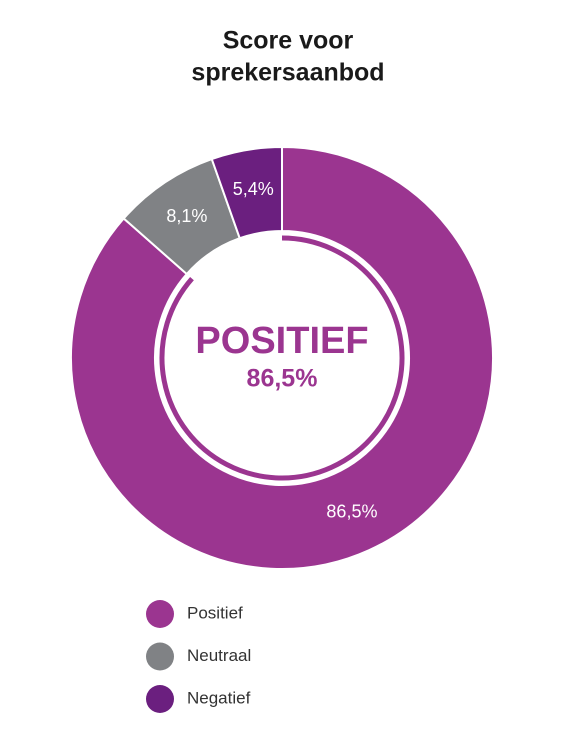 The image size is (563, 744). I want to click on inner-ring, so click(282, 358).